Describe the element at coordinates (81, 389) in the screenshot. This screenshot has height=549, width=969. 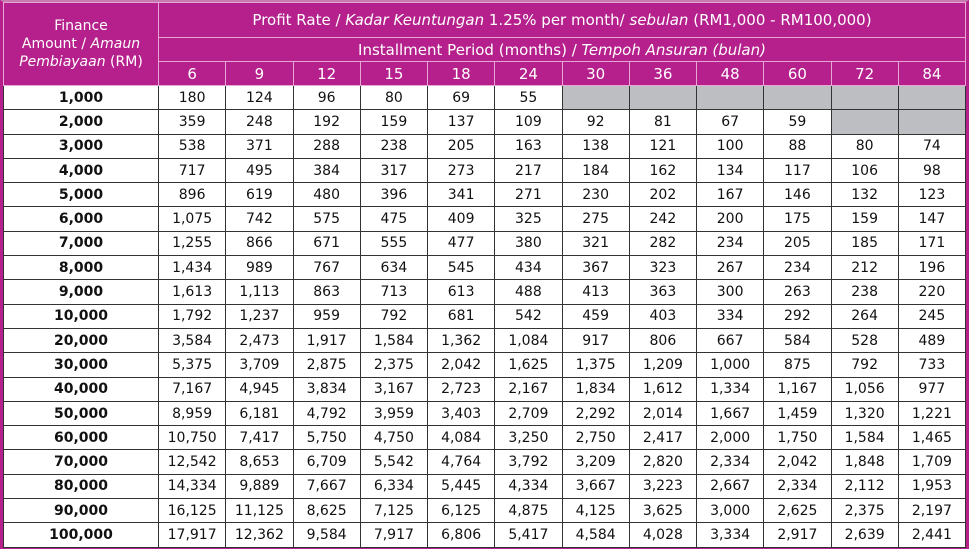
I see `finance-amount-cell: 40,000` at that location.